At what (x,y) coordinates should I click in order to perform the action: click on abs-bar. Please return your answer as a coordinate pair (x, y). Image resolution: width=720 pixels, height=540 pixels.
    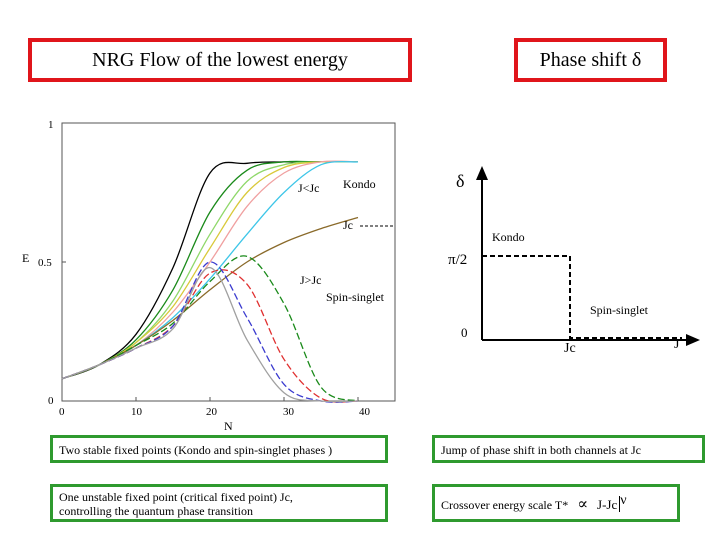
    Looking at the image, I should click on (620, 504).